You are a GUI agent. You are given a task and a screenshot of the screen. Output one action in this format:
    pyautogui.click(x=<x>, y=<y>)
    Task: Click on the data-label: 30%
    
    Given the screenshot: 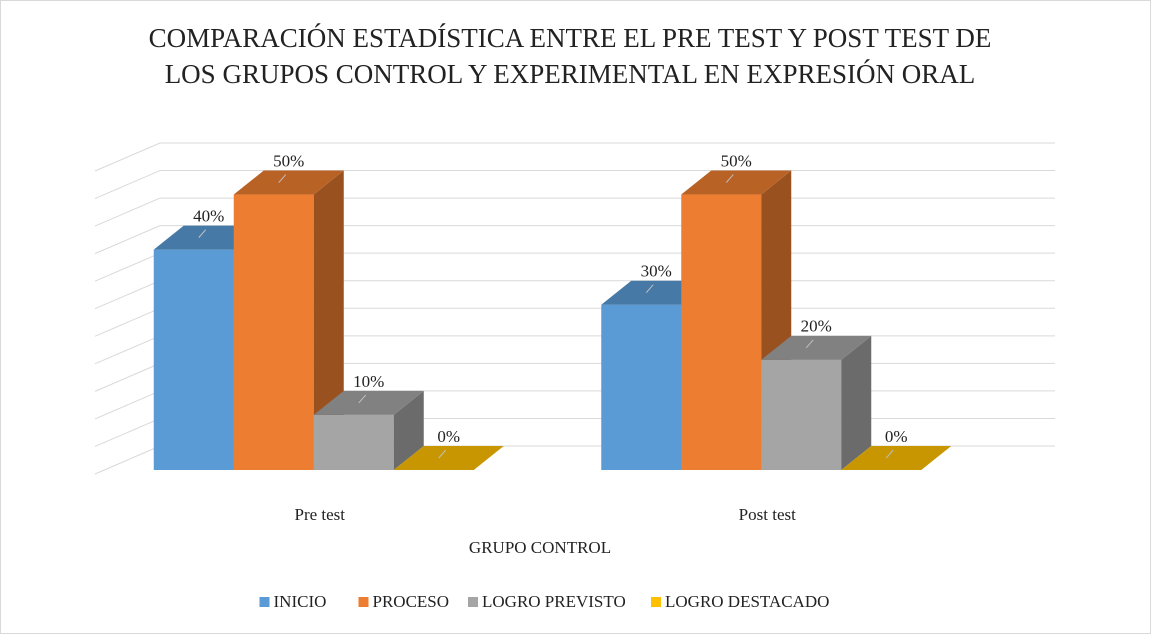 What is the action you would take?
    pyautogui.click(x=656, y=271)
    